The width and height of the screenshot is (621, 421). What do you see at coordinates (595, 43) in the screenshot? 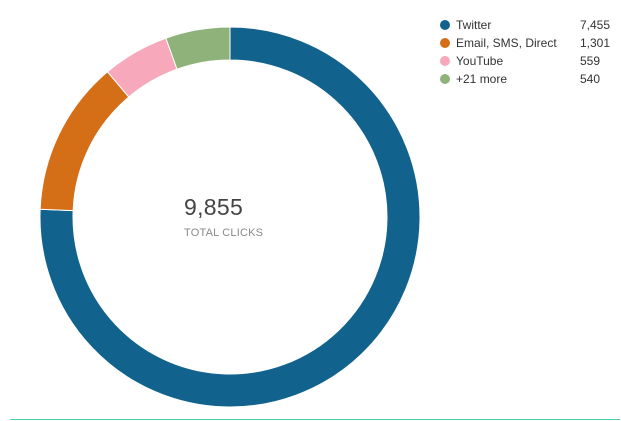
I see `legend-value-email-sms-direct: 1,301` at bounding box center [595, 43].